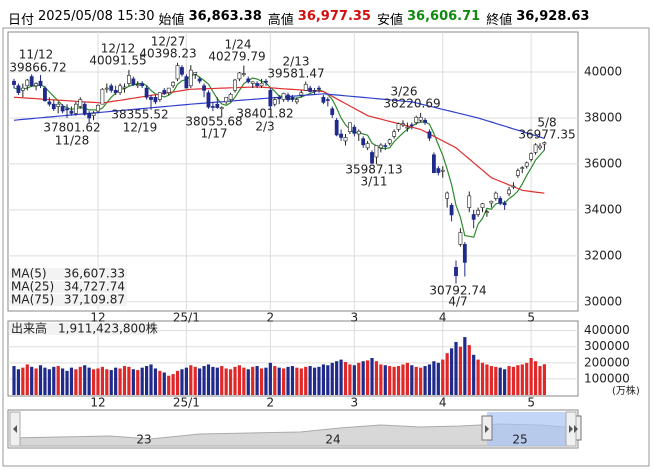  Describe the element at coordinates (404, 92) in the screenshot. I see `annotation-date: 3/26` at that location.